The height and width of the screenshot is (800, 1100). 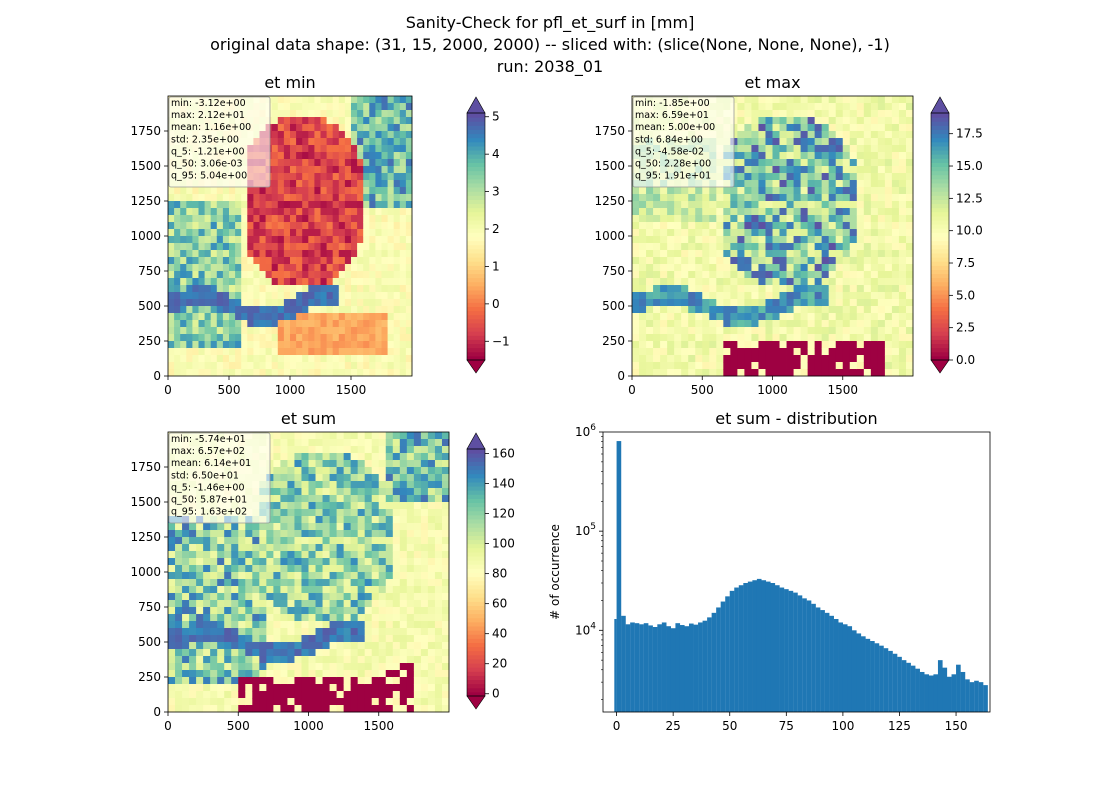 I want to click on colorbar-tick-label: 1, so click(x=496, y=266).